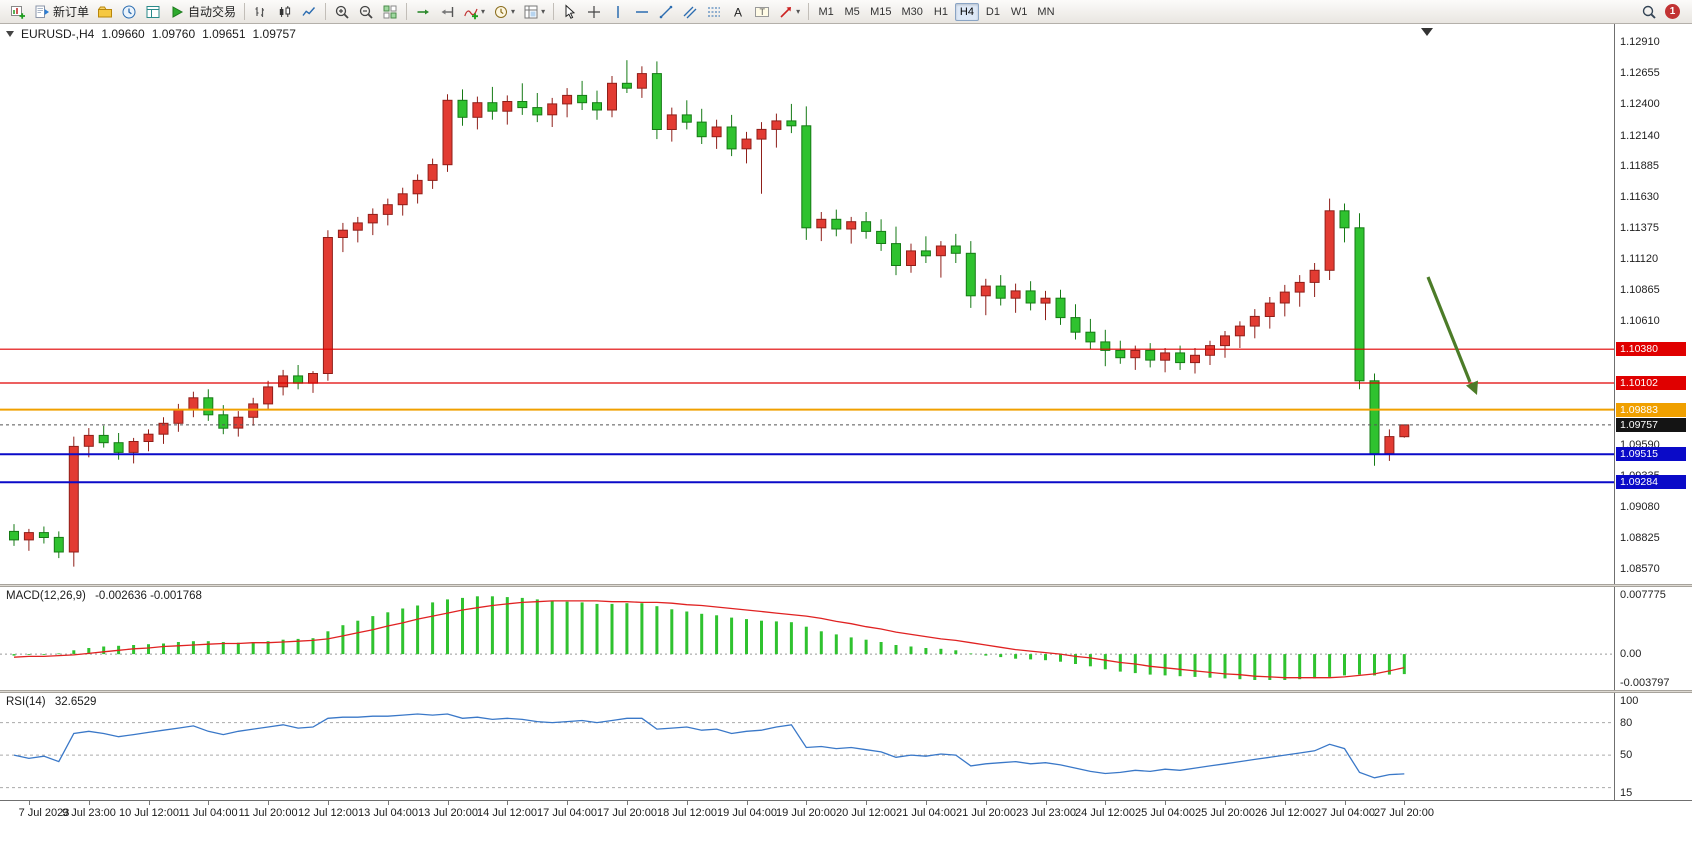  Describe the element at coordinates (880, 12) in the screenshot. I see `timeframe-m15-button: M15` at that location.